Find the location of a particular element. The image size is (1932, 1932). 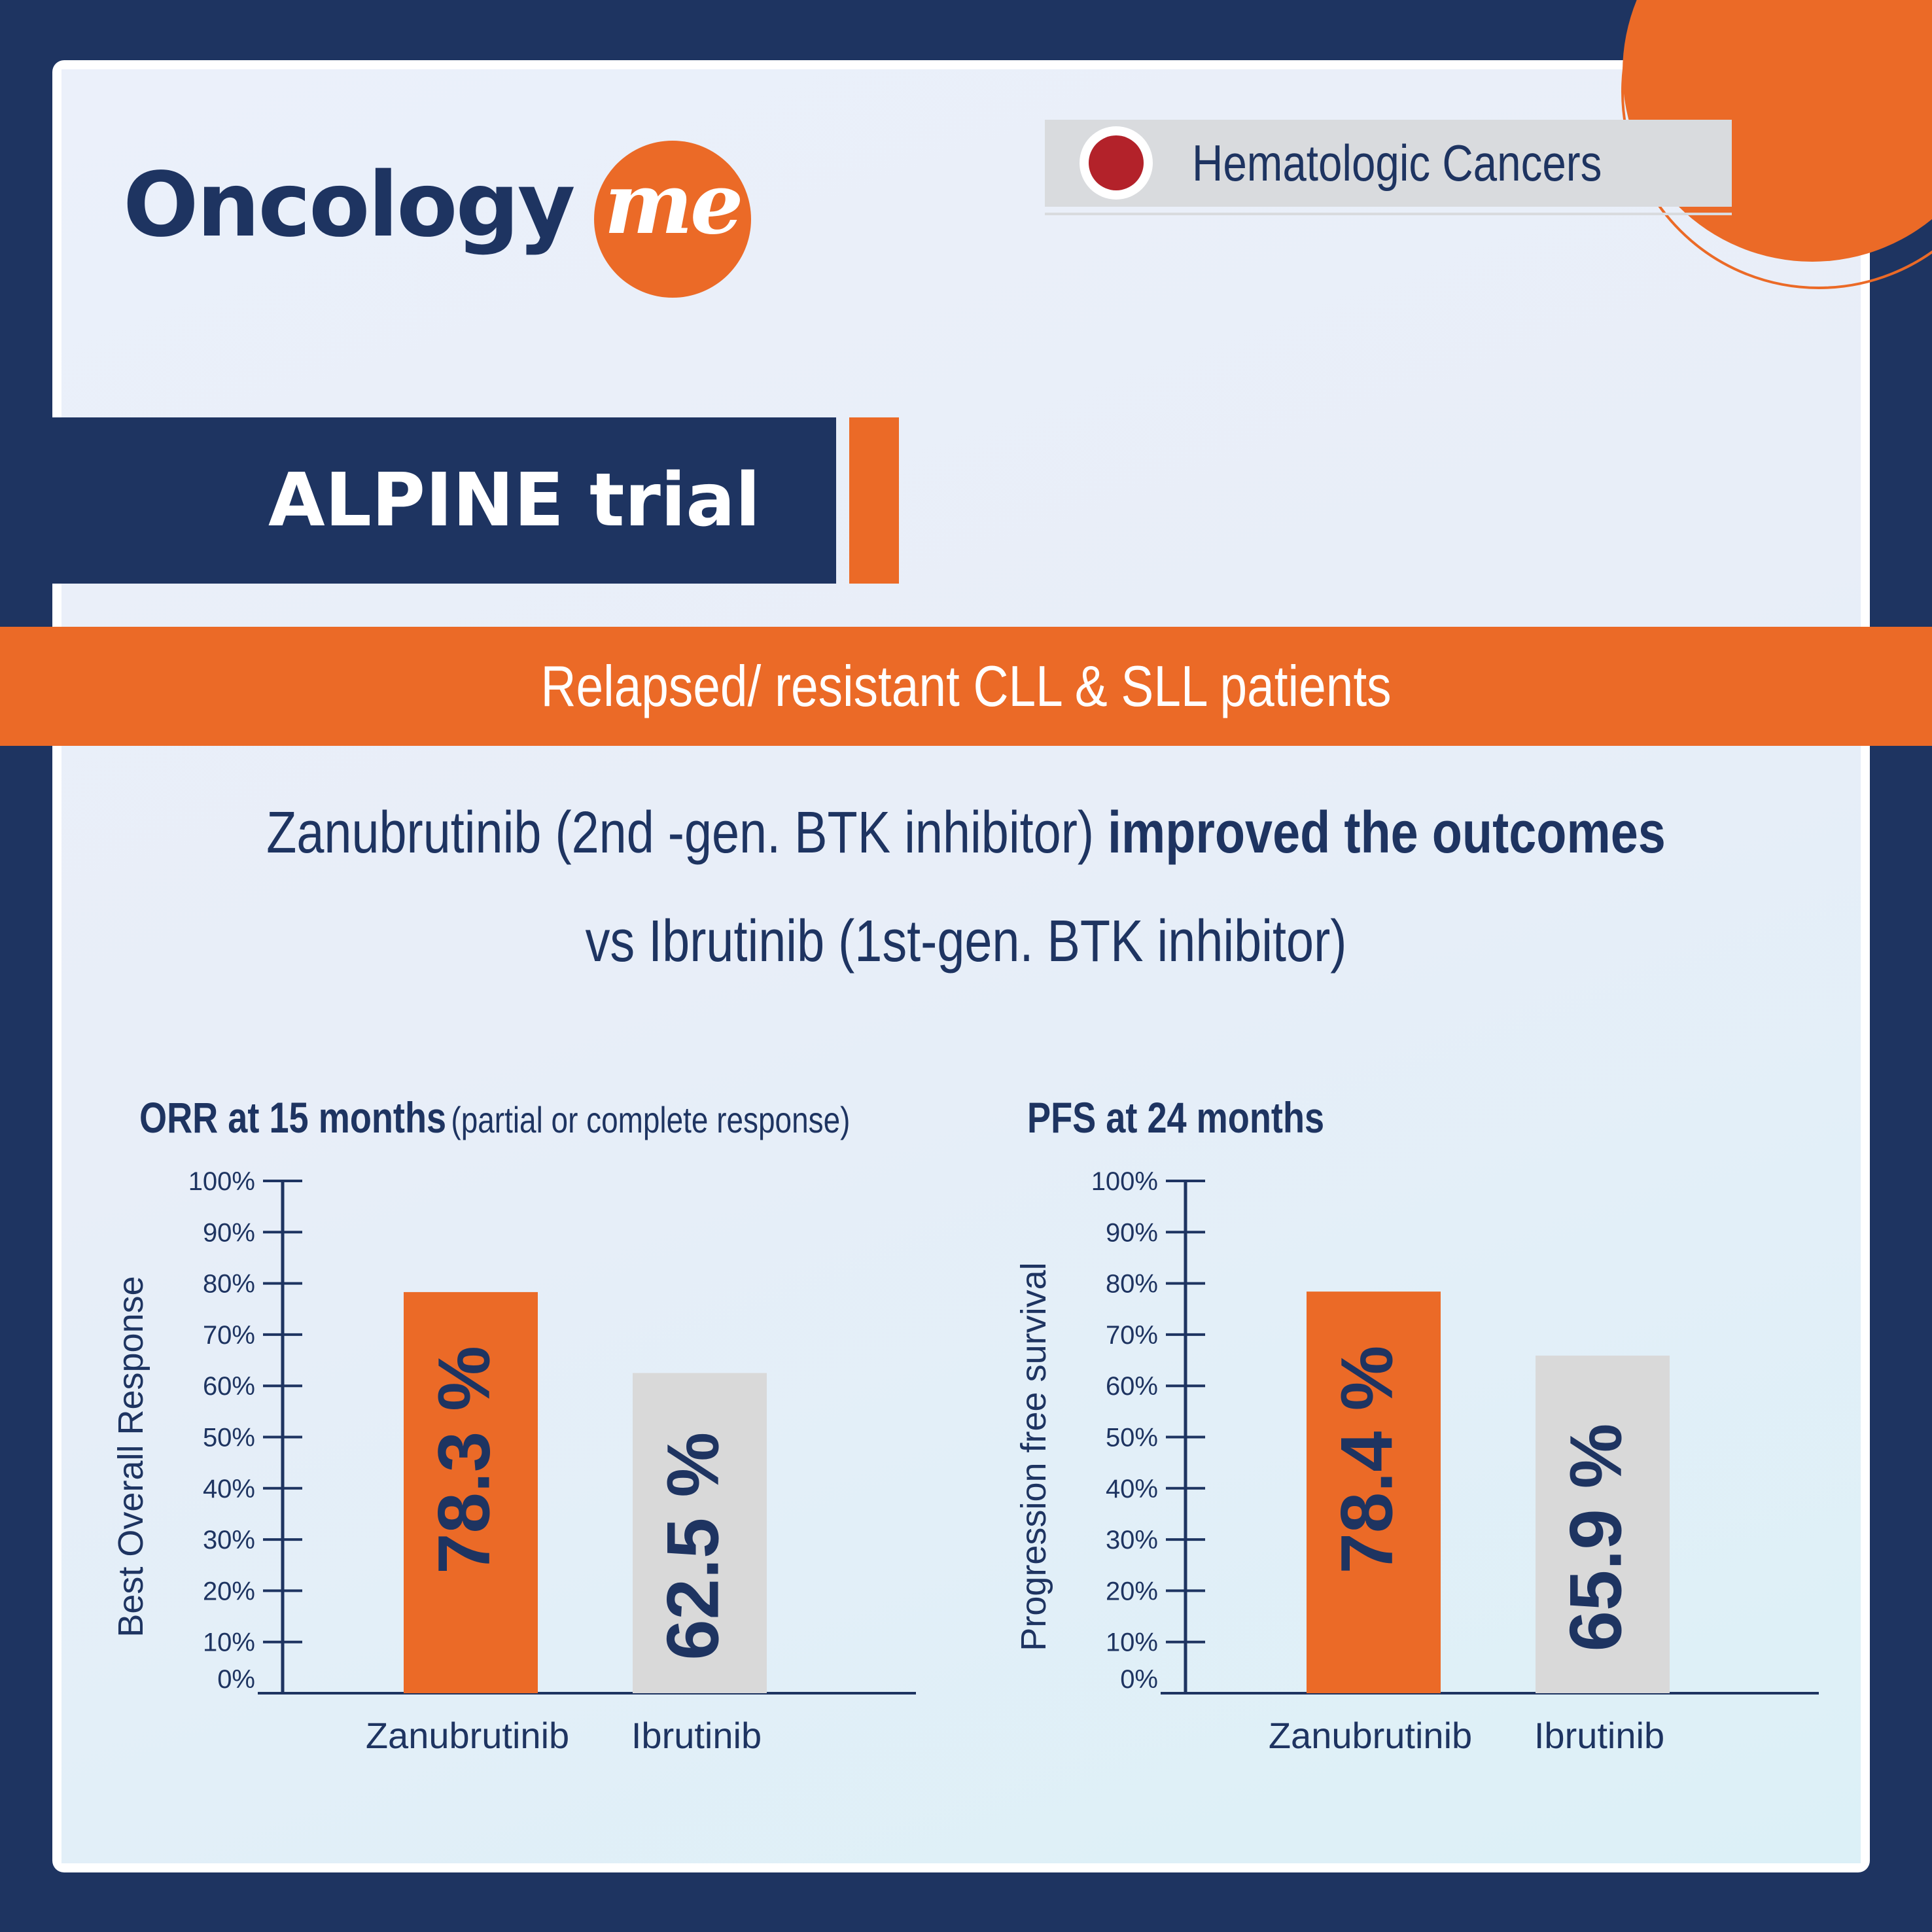

headline-line-2: vs Ibrutinib (1st-gen. BTK inhibitor) is located at coordinates (966, 941).